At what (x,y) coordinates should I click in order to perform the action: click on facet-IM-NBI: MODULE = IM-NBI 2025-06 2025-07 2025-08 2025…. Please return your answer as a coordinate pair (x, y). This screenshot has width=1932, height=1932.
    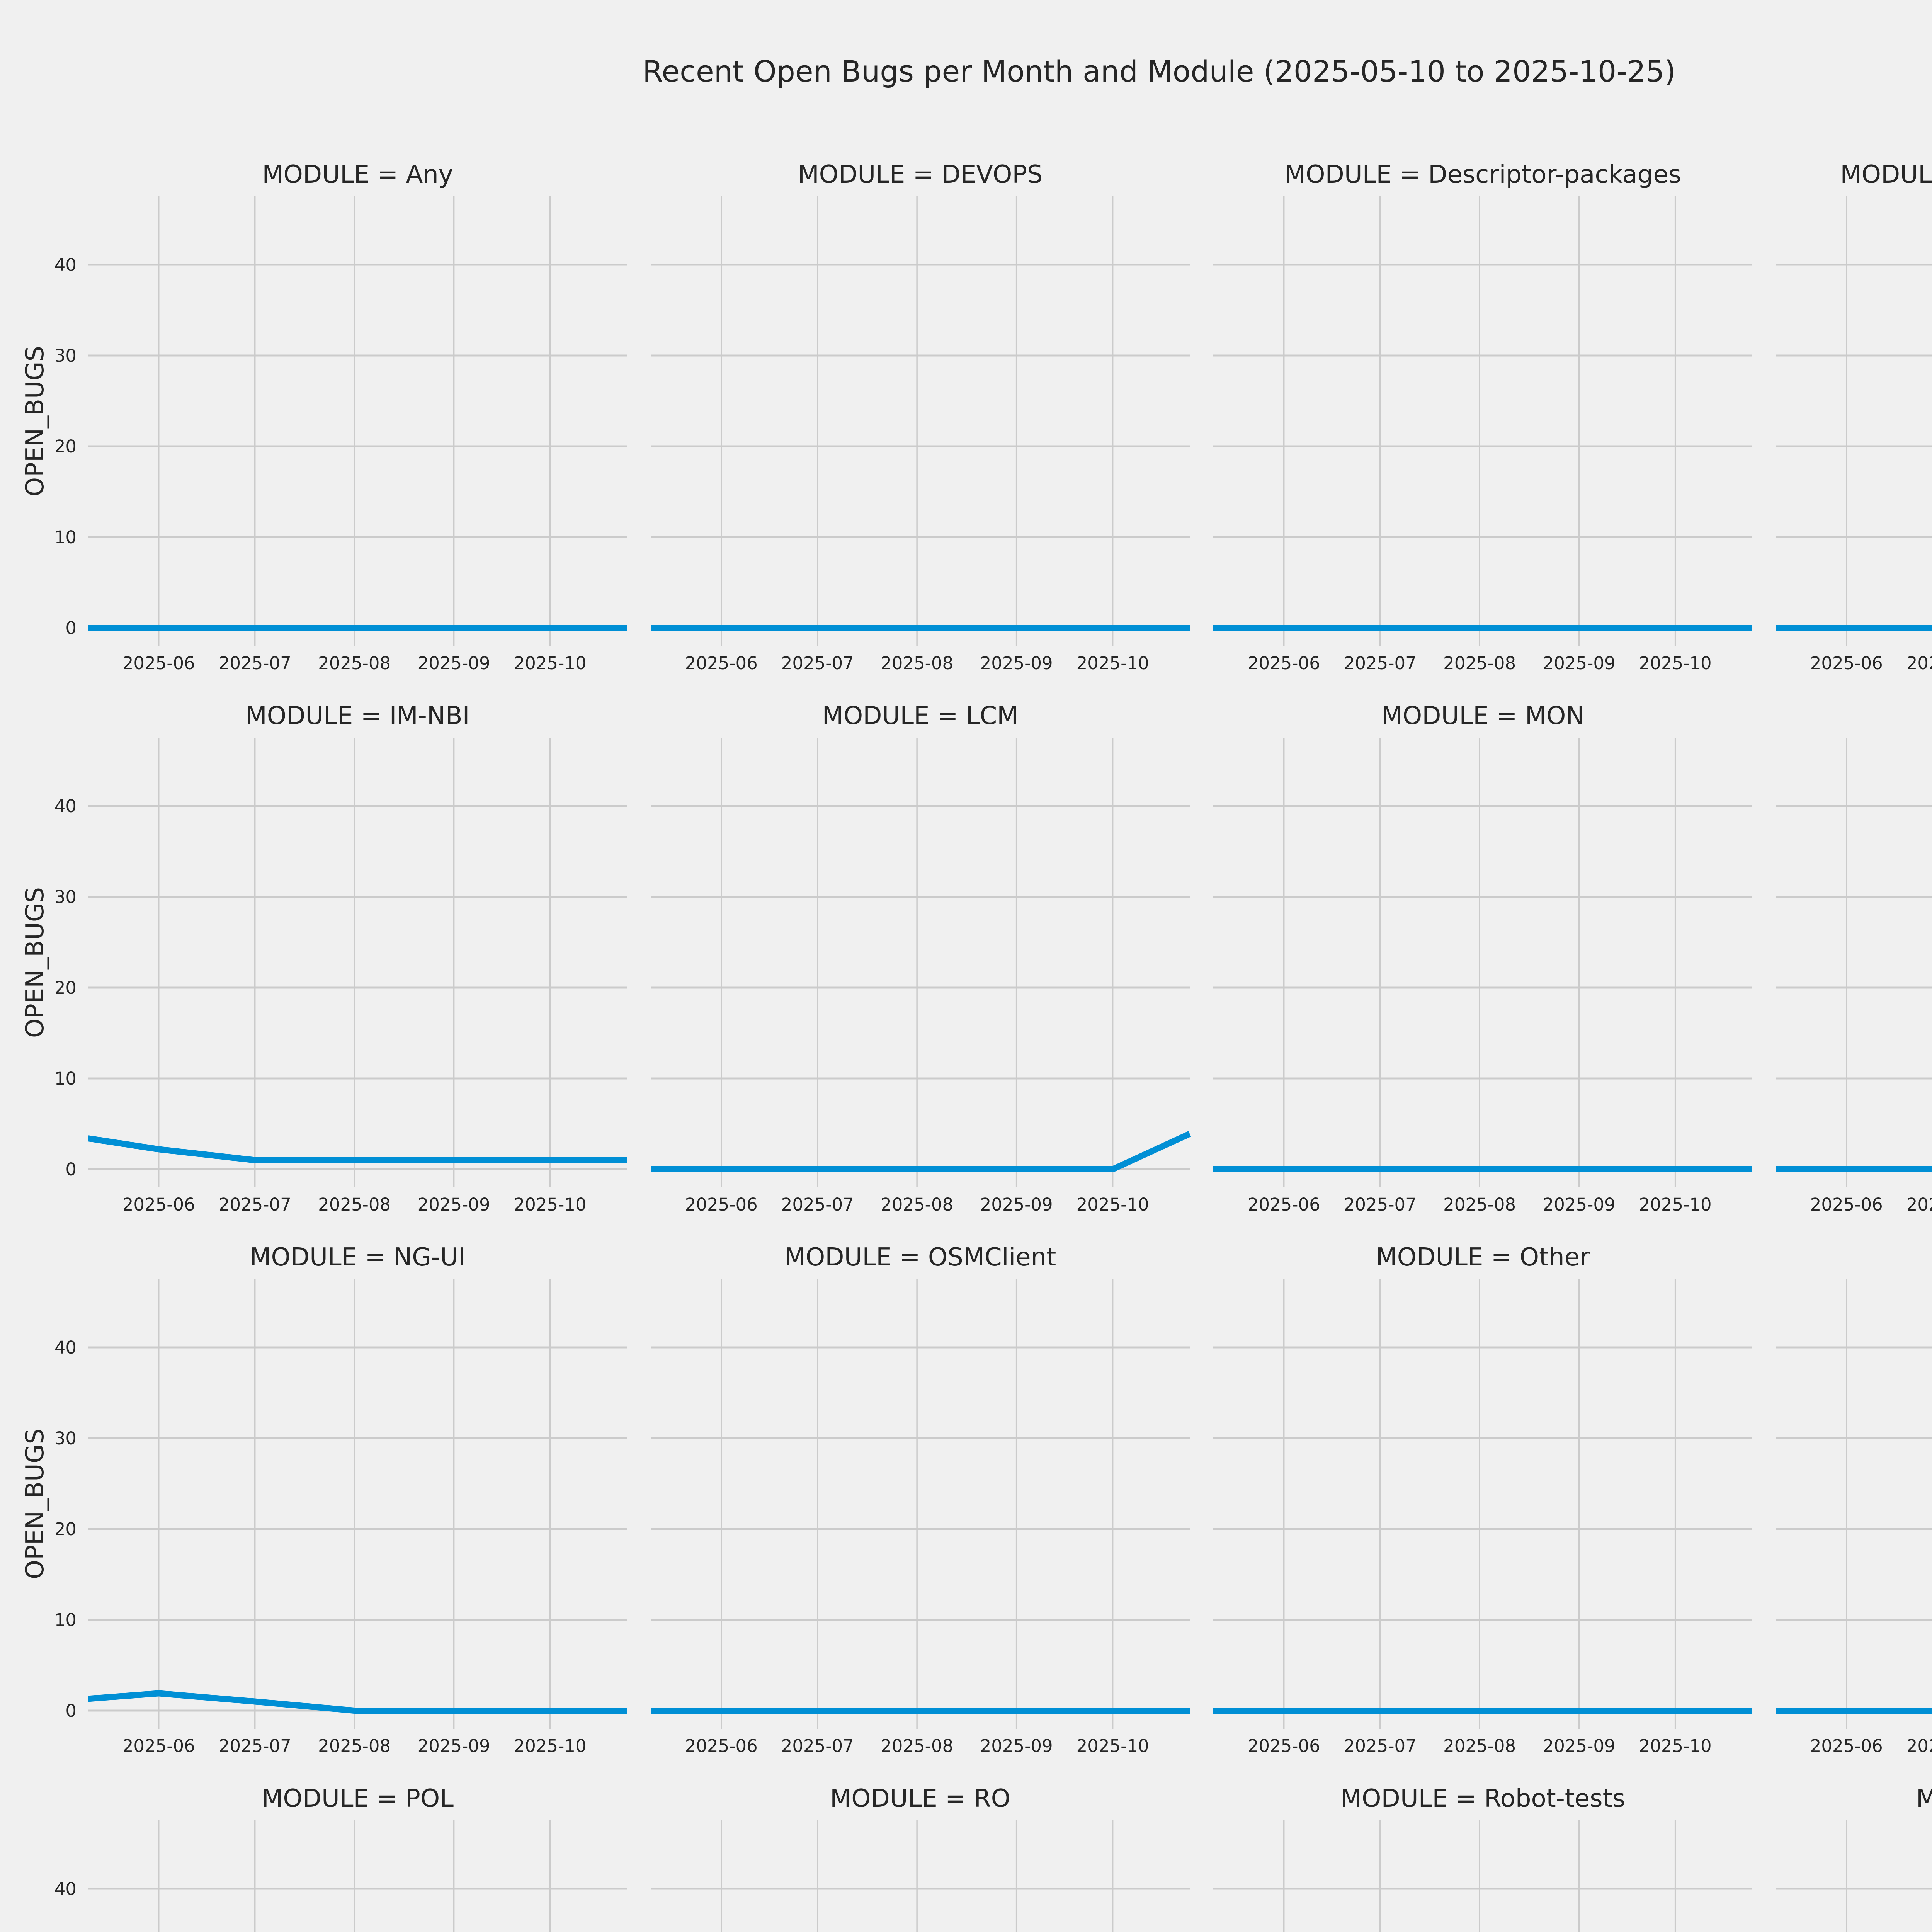
    Looking at the image, I should click on (324, 958).